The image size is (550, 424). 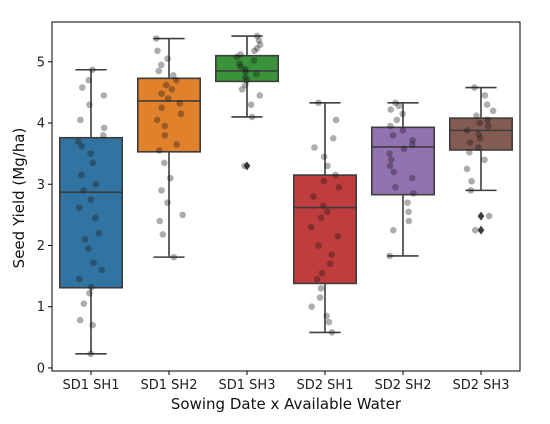 I want to click on y-tick-label: 0, so click(x=41, y=368).